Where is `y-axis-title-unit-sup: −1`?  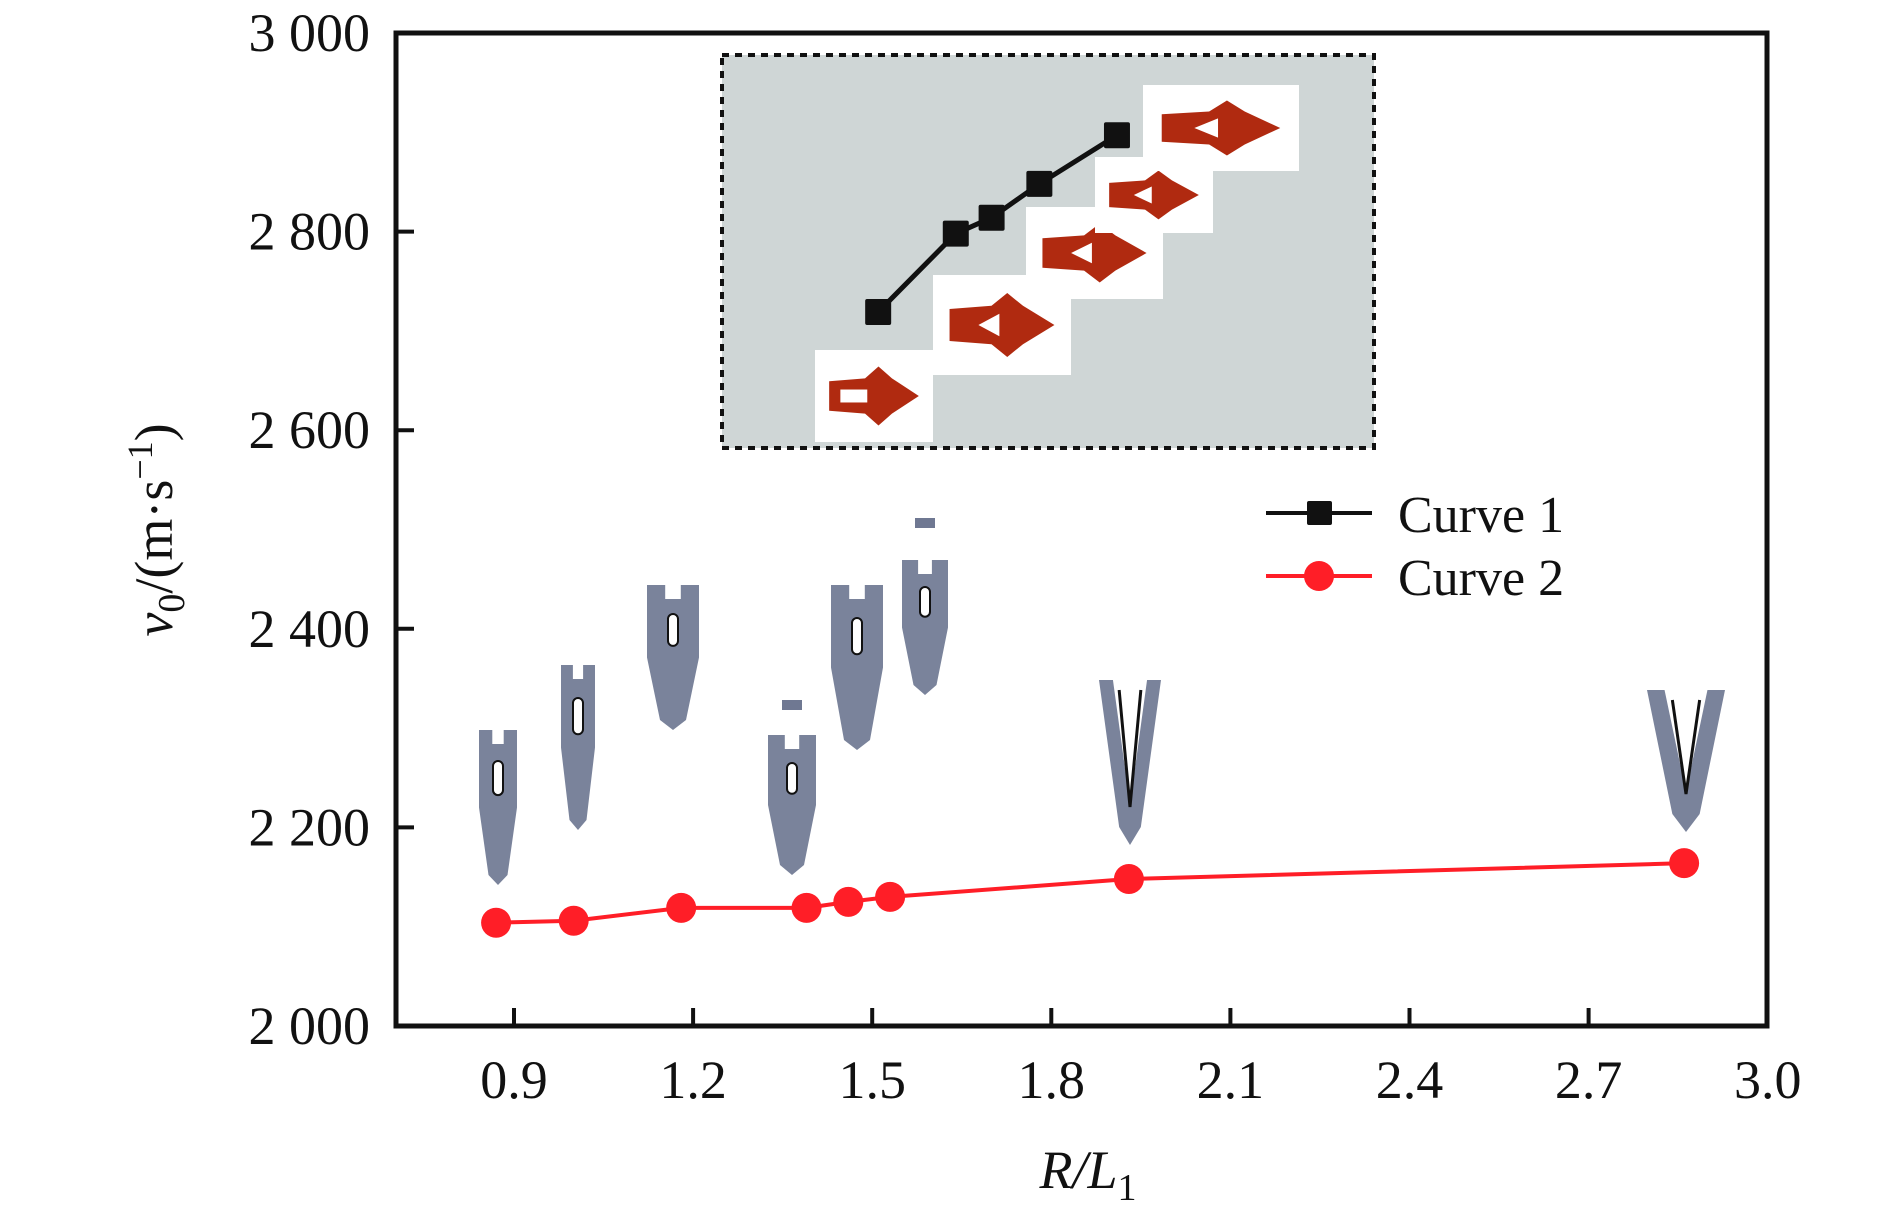
y-axis-title-unit-sup: −1 is located at coordinates (140, 460).